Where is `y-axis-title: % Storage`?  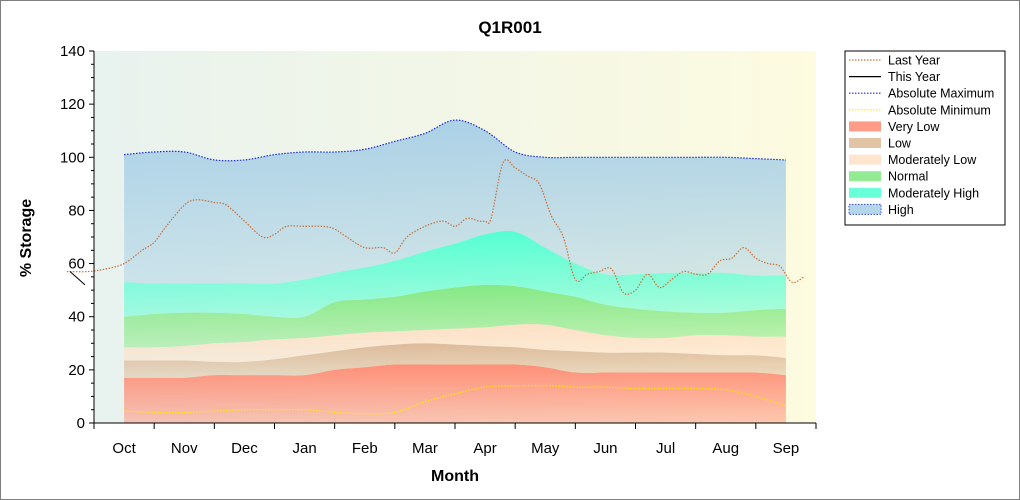 y-axis-title: % Storage is located at coordinates (26, 238).